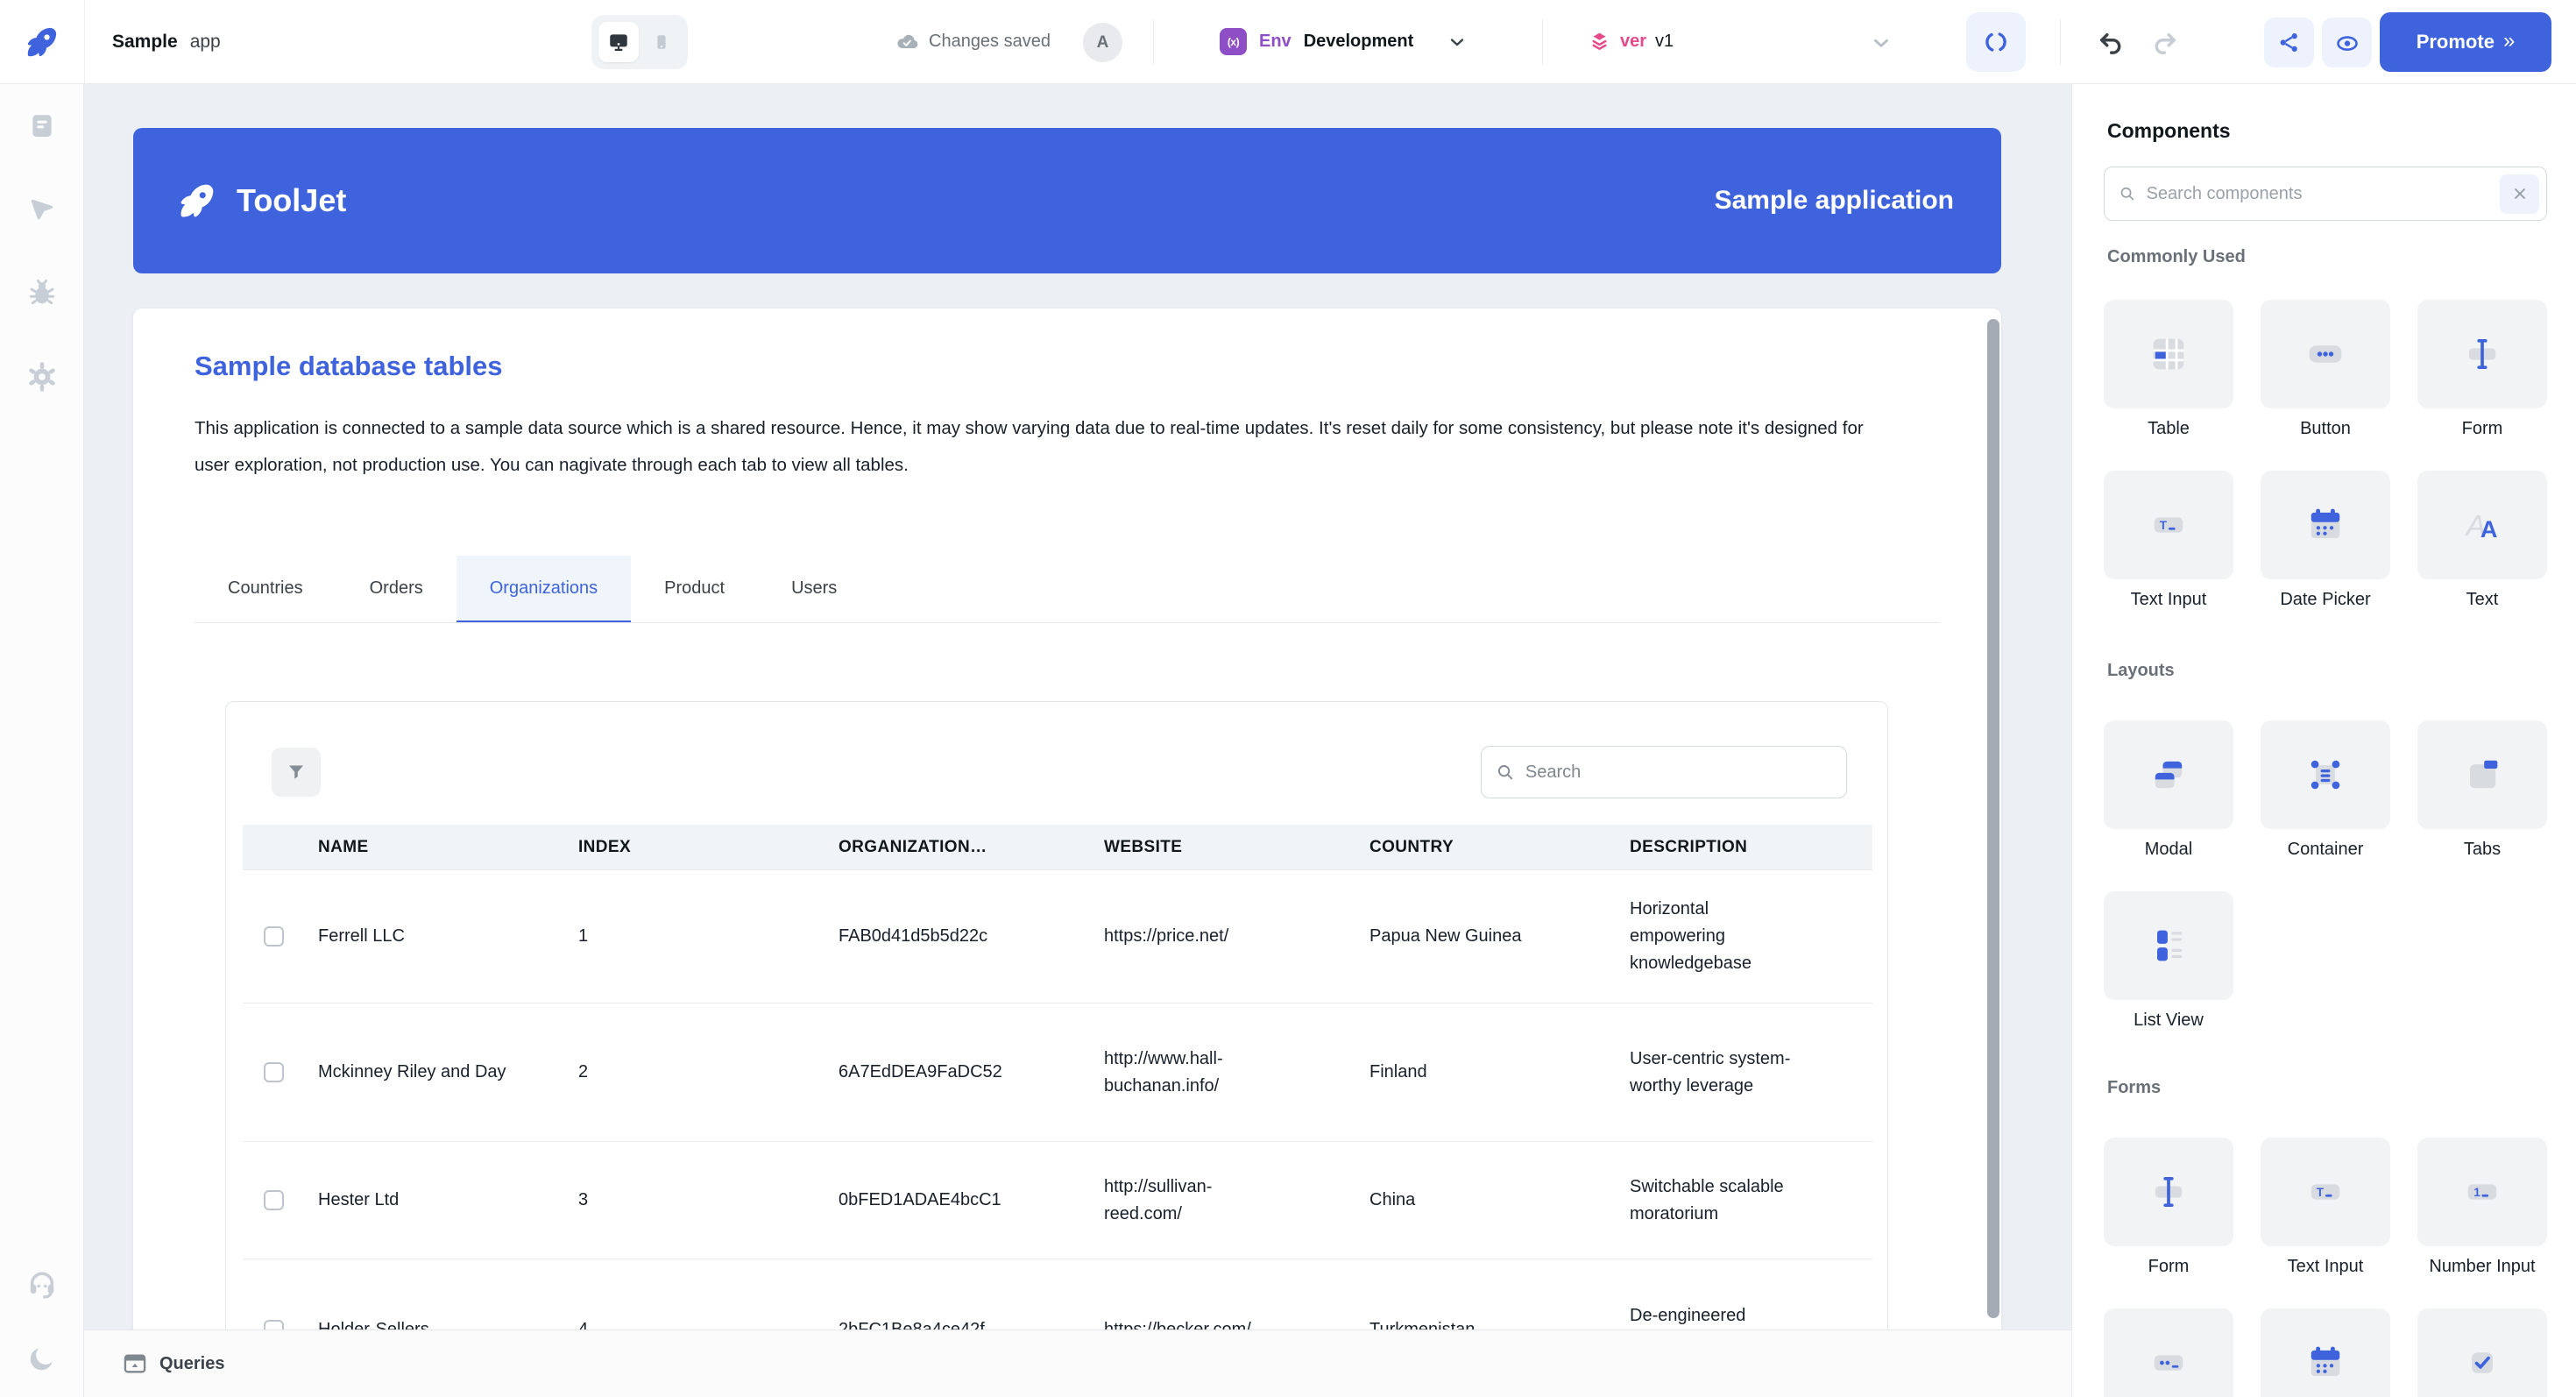  I want to click on tab-organizations: Organizations, so click(544, 589).